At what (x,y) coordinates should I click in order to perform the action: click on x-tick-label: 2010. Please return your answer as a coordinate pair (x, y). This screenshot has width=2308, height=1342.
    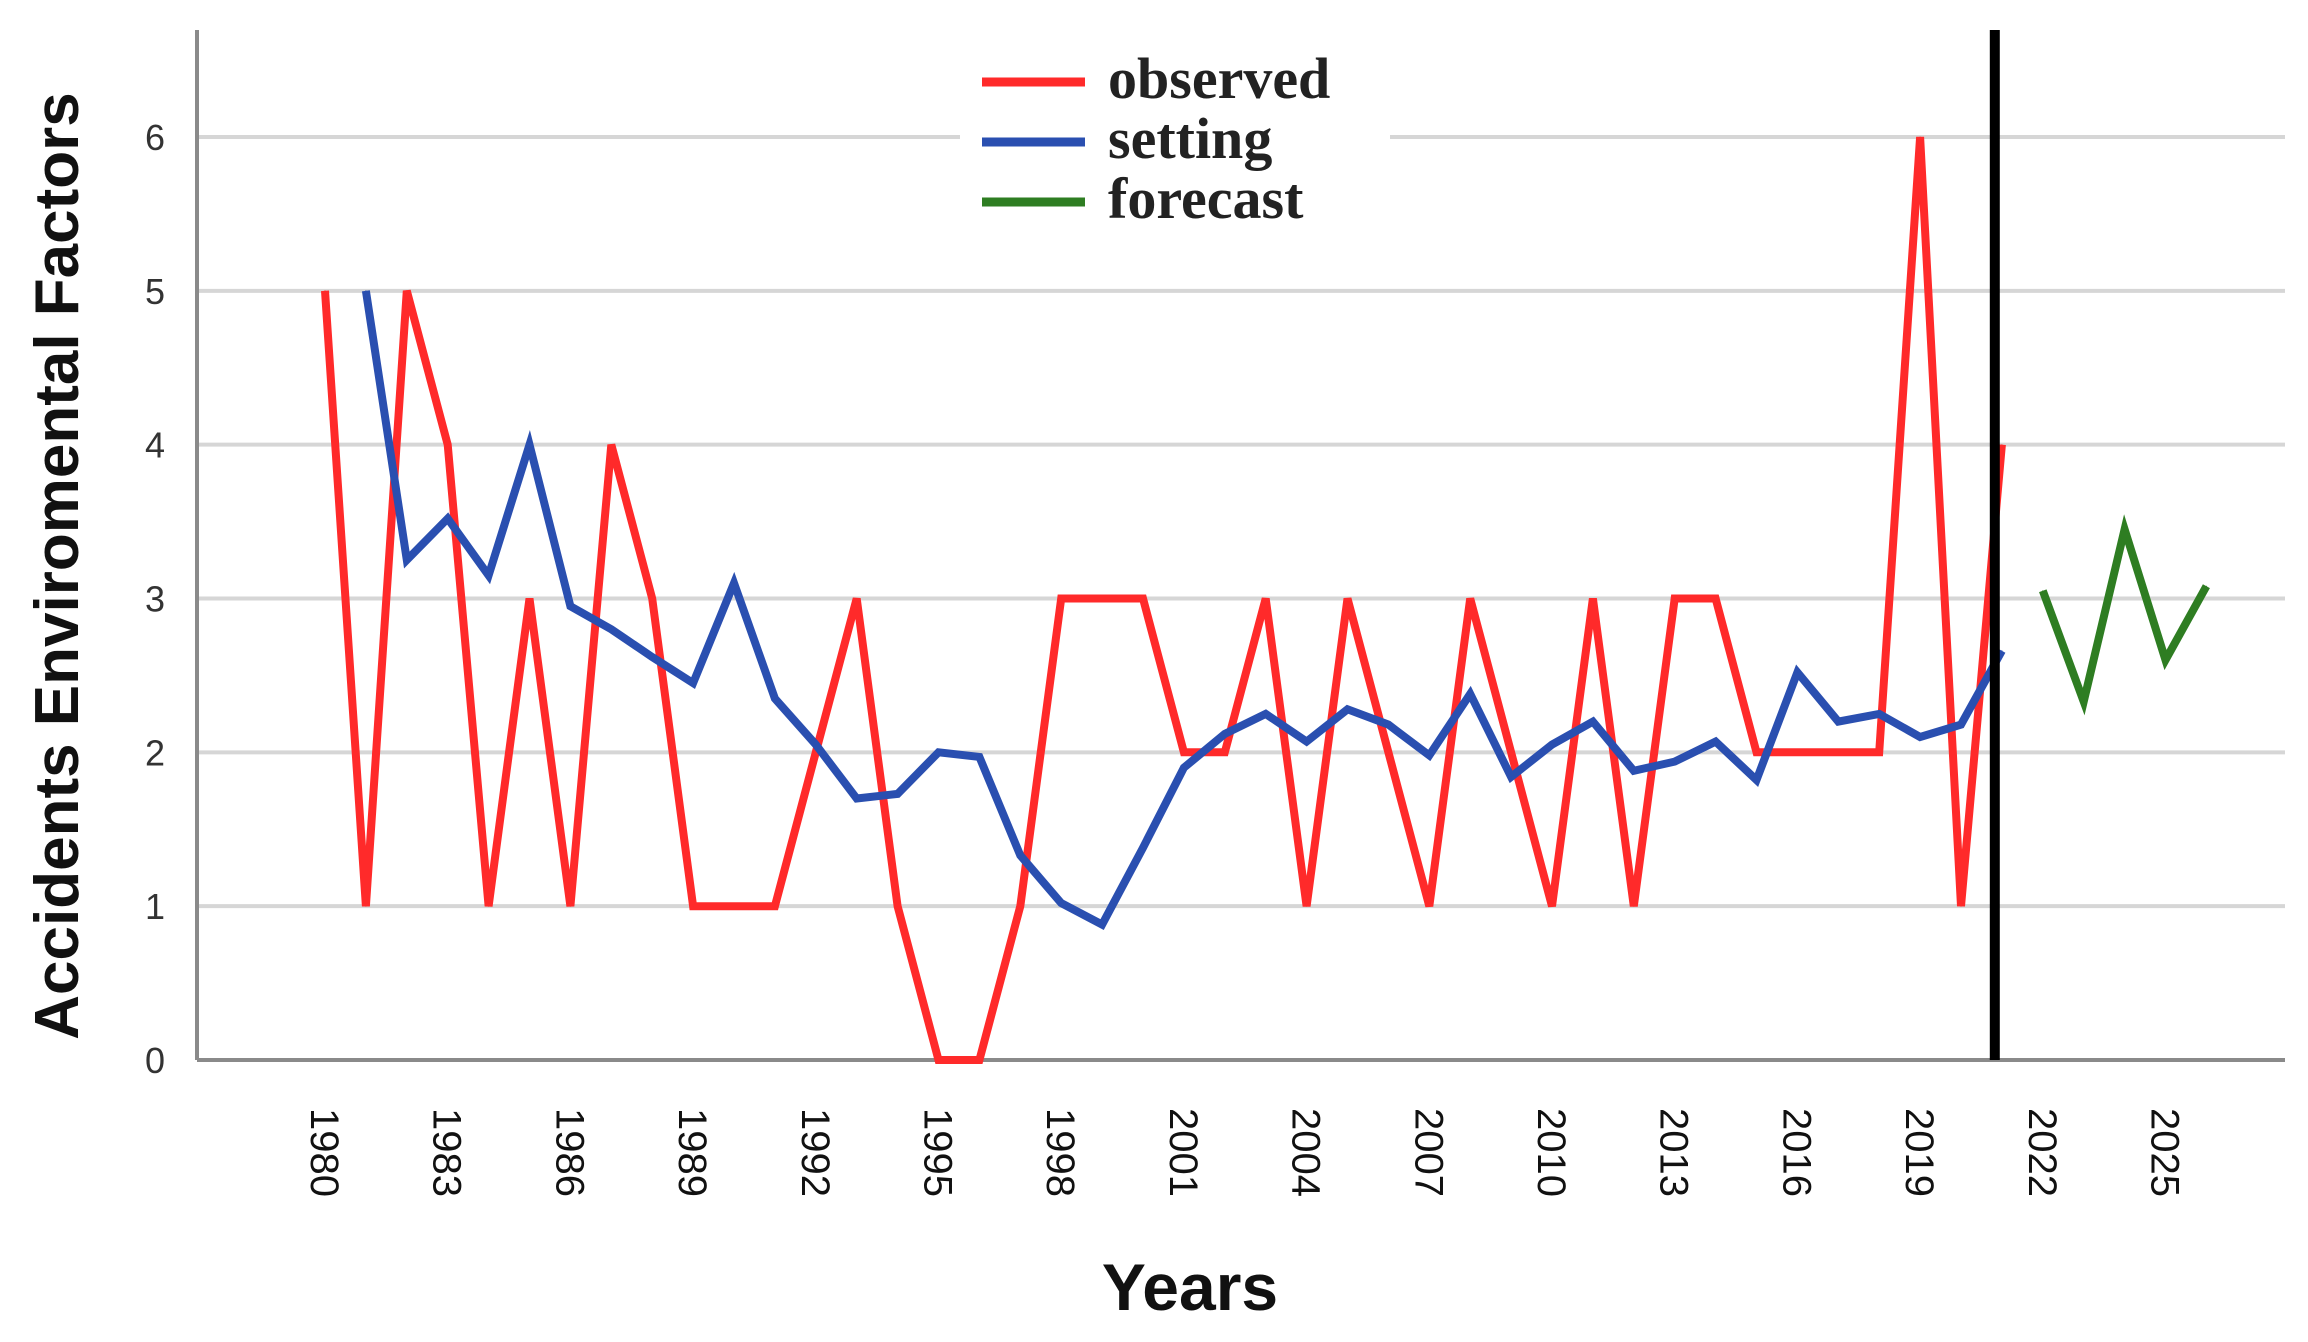
    Looking at the image, I should click on (1551, 1152).